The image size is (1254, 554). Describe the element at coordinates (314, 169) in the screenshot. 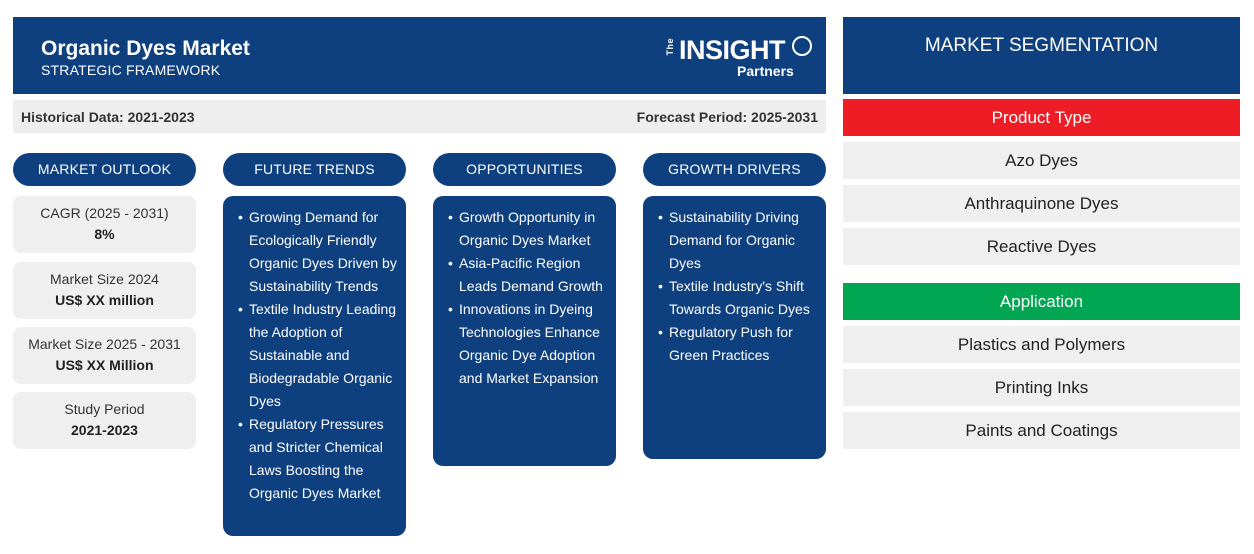

I see `future-trends-heading: FUTURE TRENDS` at that location.